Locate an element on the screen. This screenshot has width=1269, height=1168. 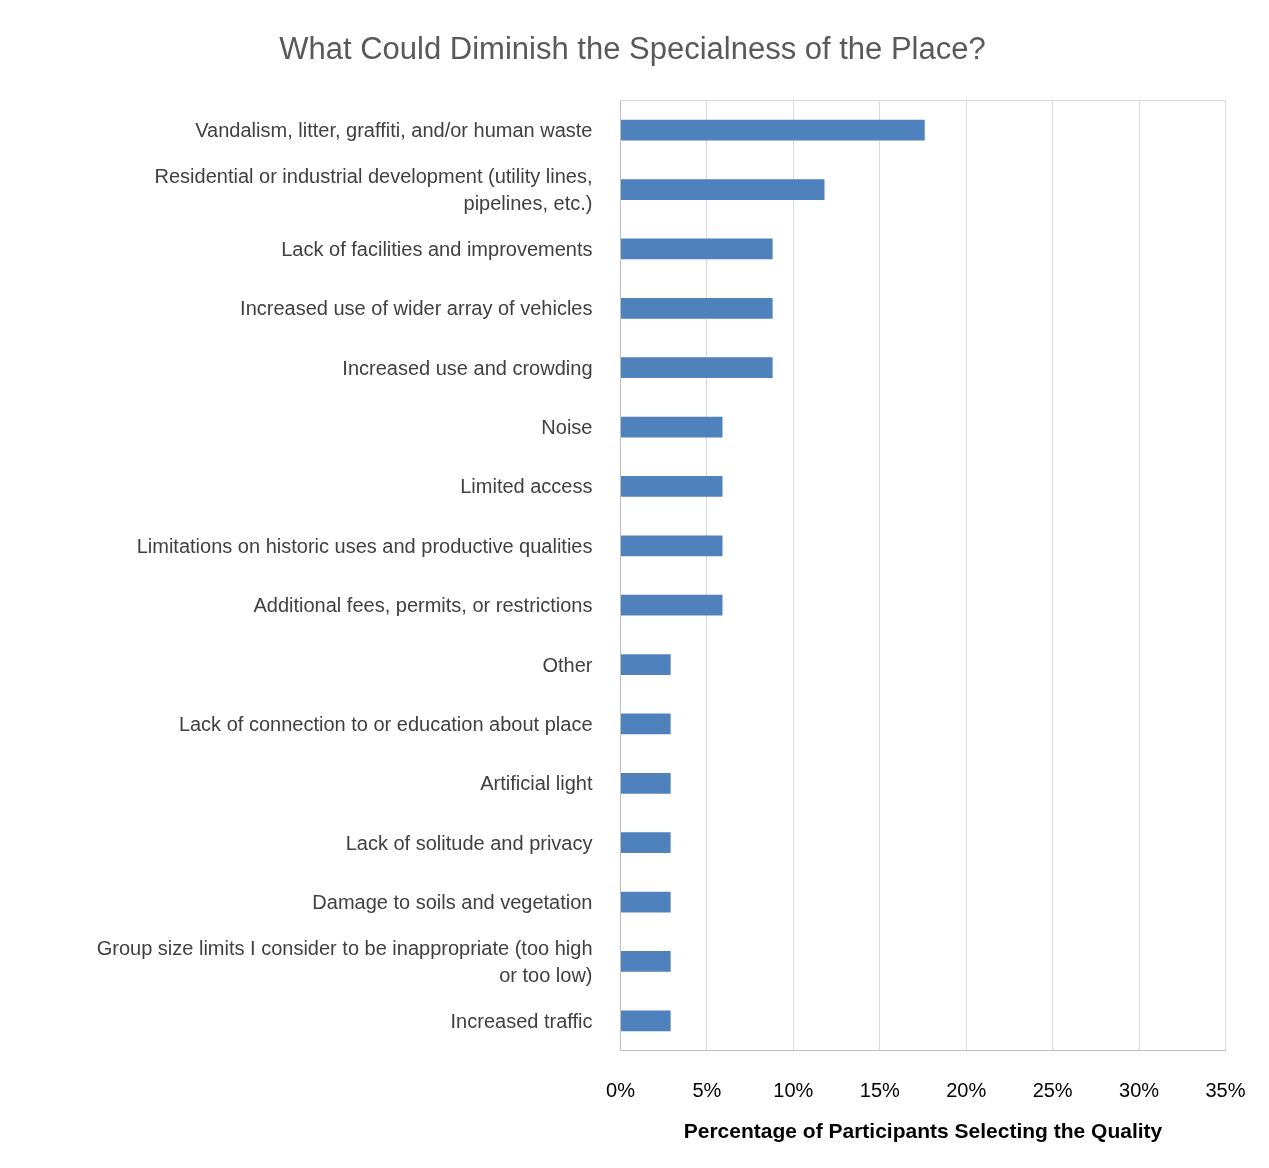
chart-title: What Could Diminish the Specialness of the Place? is located at coordinates (632, 49).